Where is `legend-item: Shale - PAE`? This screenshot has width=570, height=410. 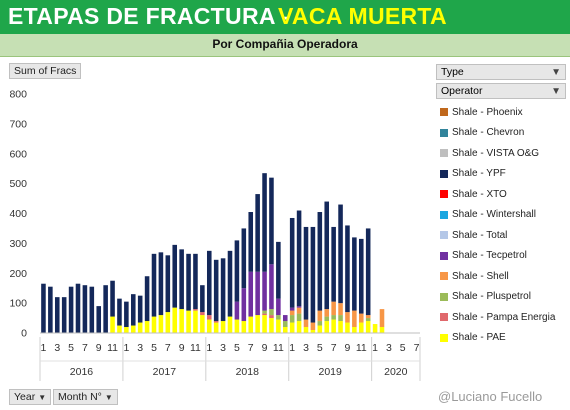
legend-item: Shale - PAE is located at coordinates (501, 338).